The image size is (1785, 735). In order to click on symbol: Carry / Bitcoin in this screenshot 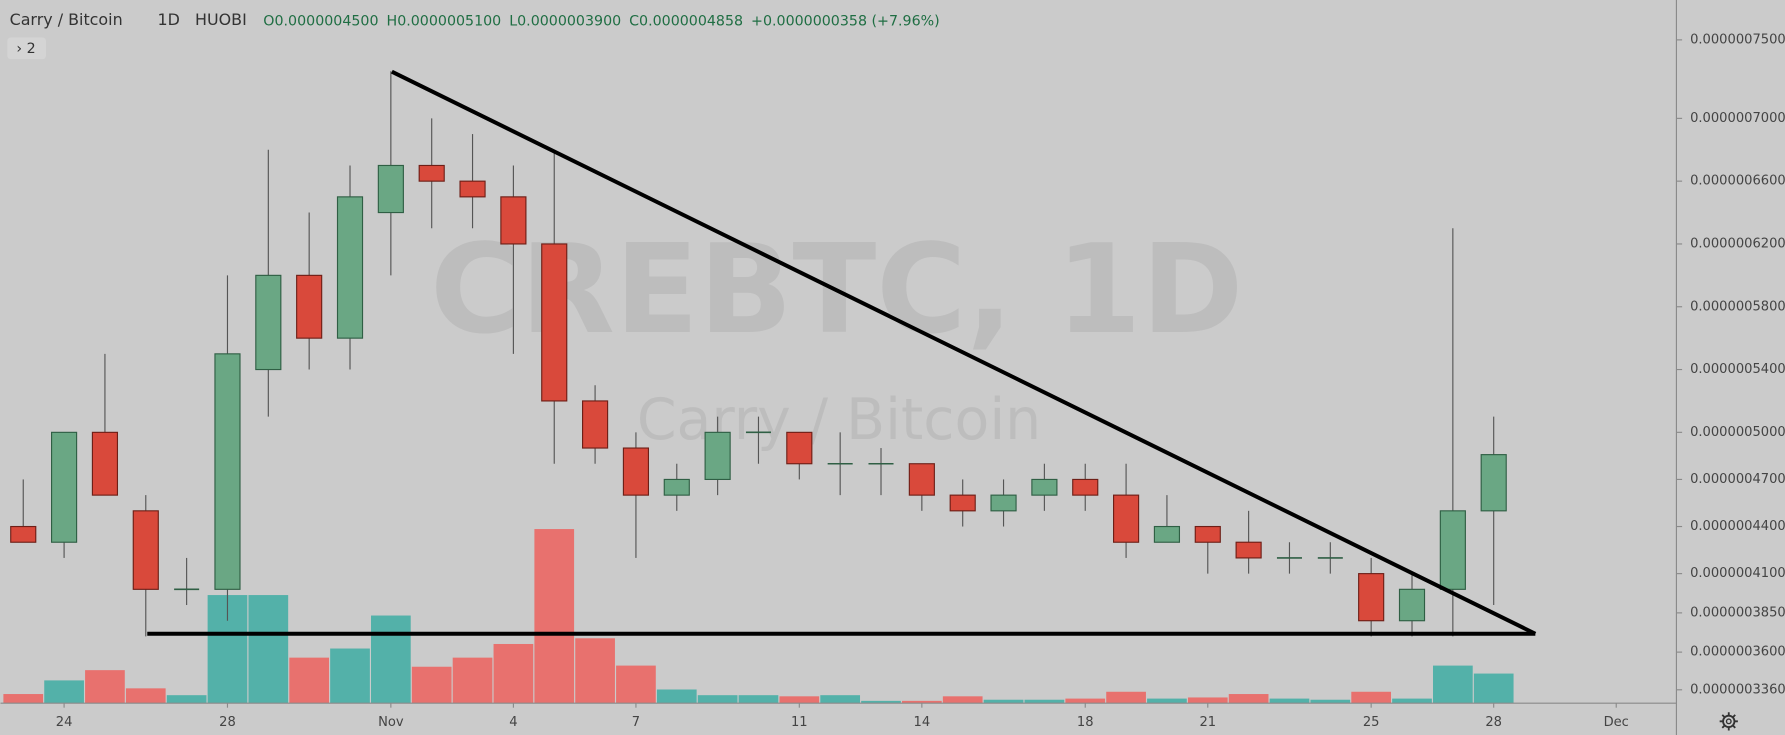, I will do `click(66, 19)`.